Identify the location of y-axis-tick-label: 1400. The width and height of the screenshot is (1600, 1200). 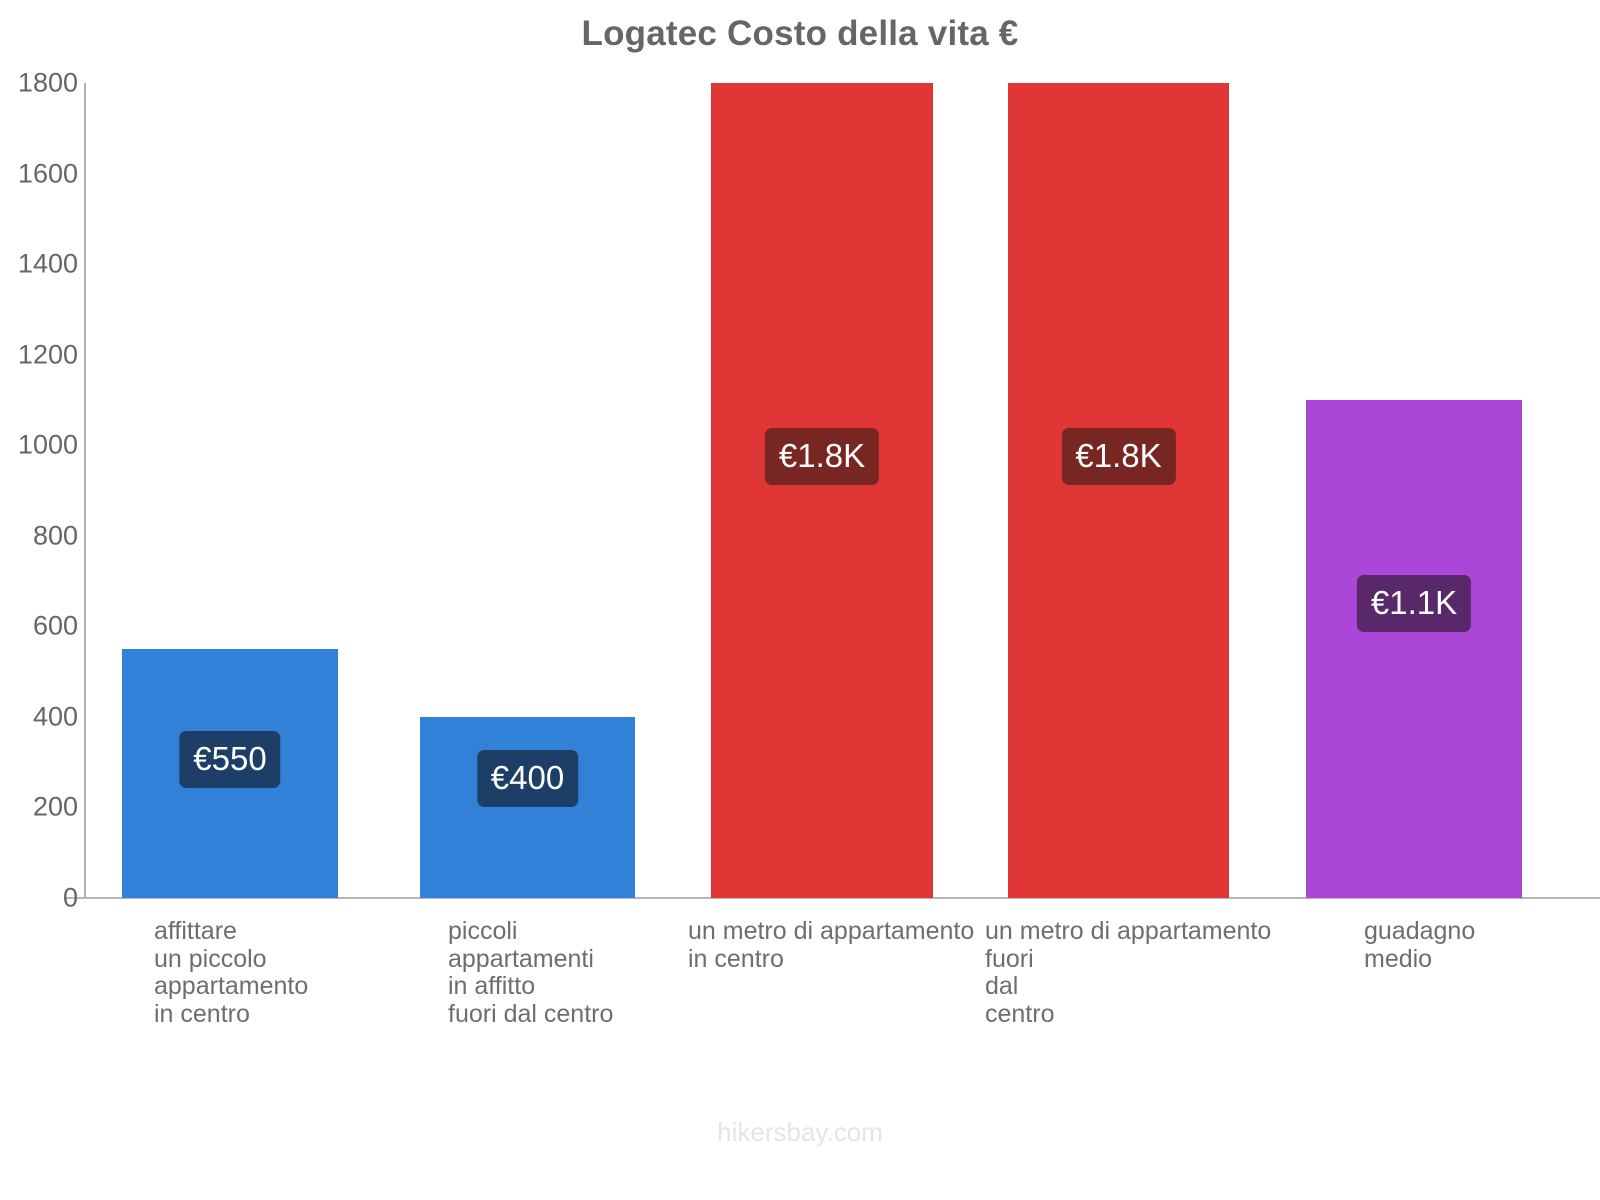
(47, 263).